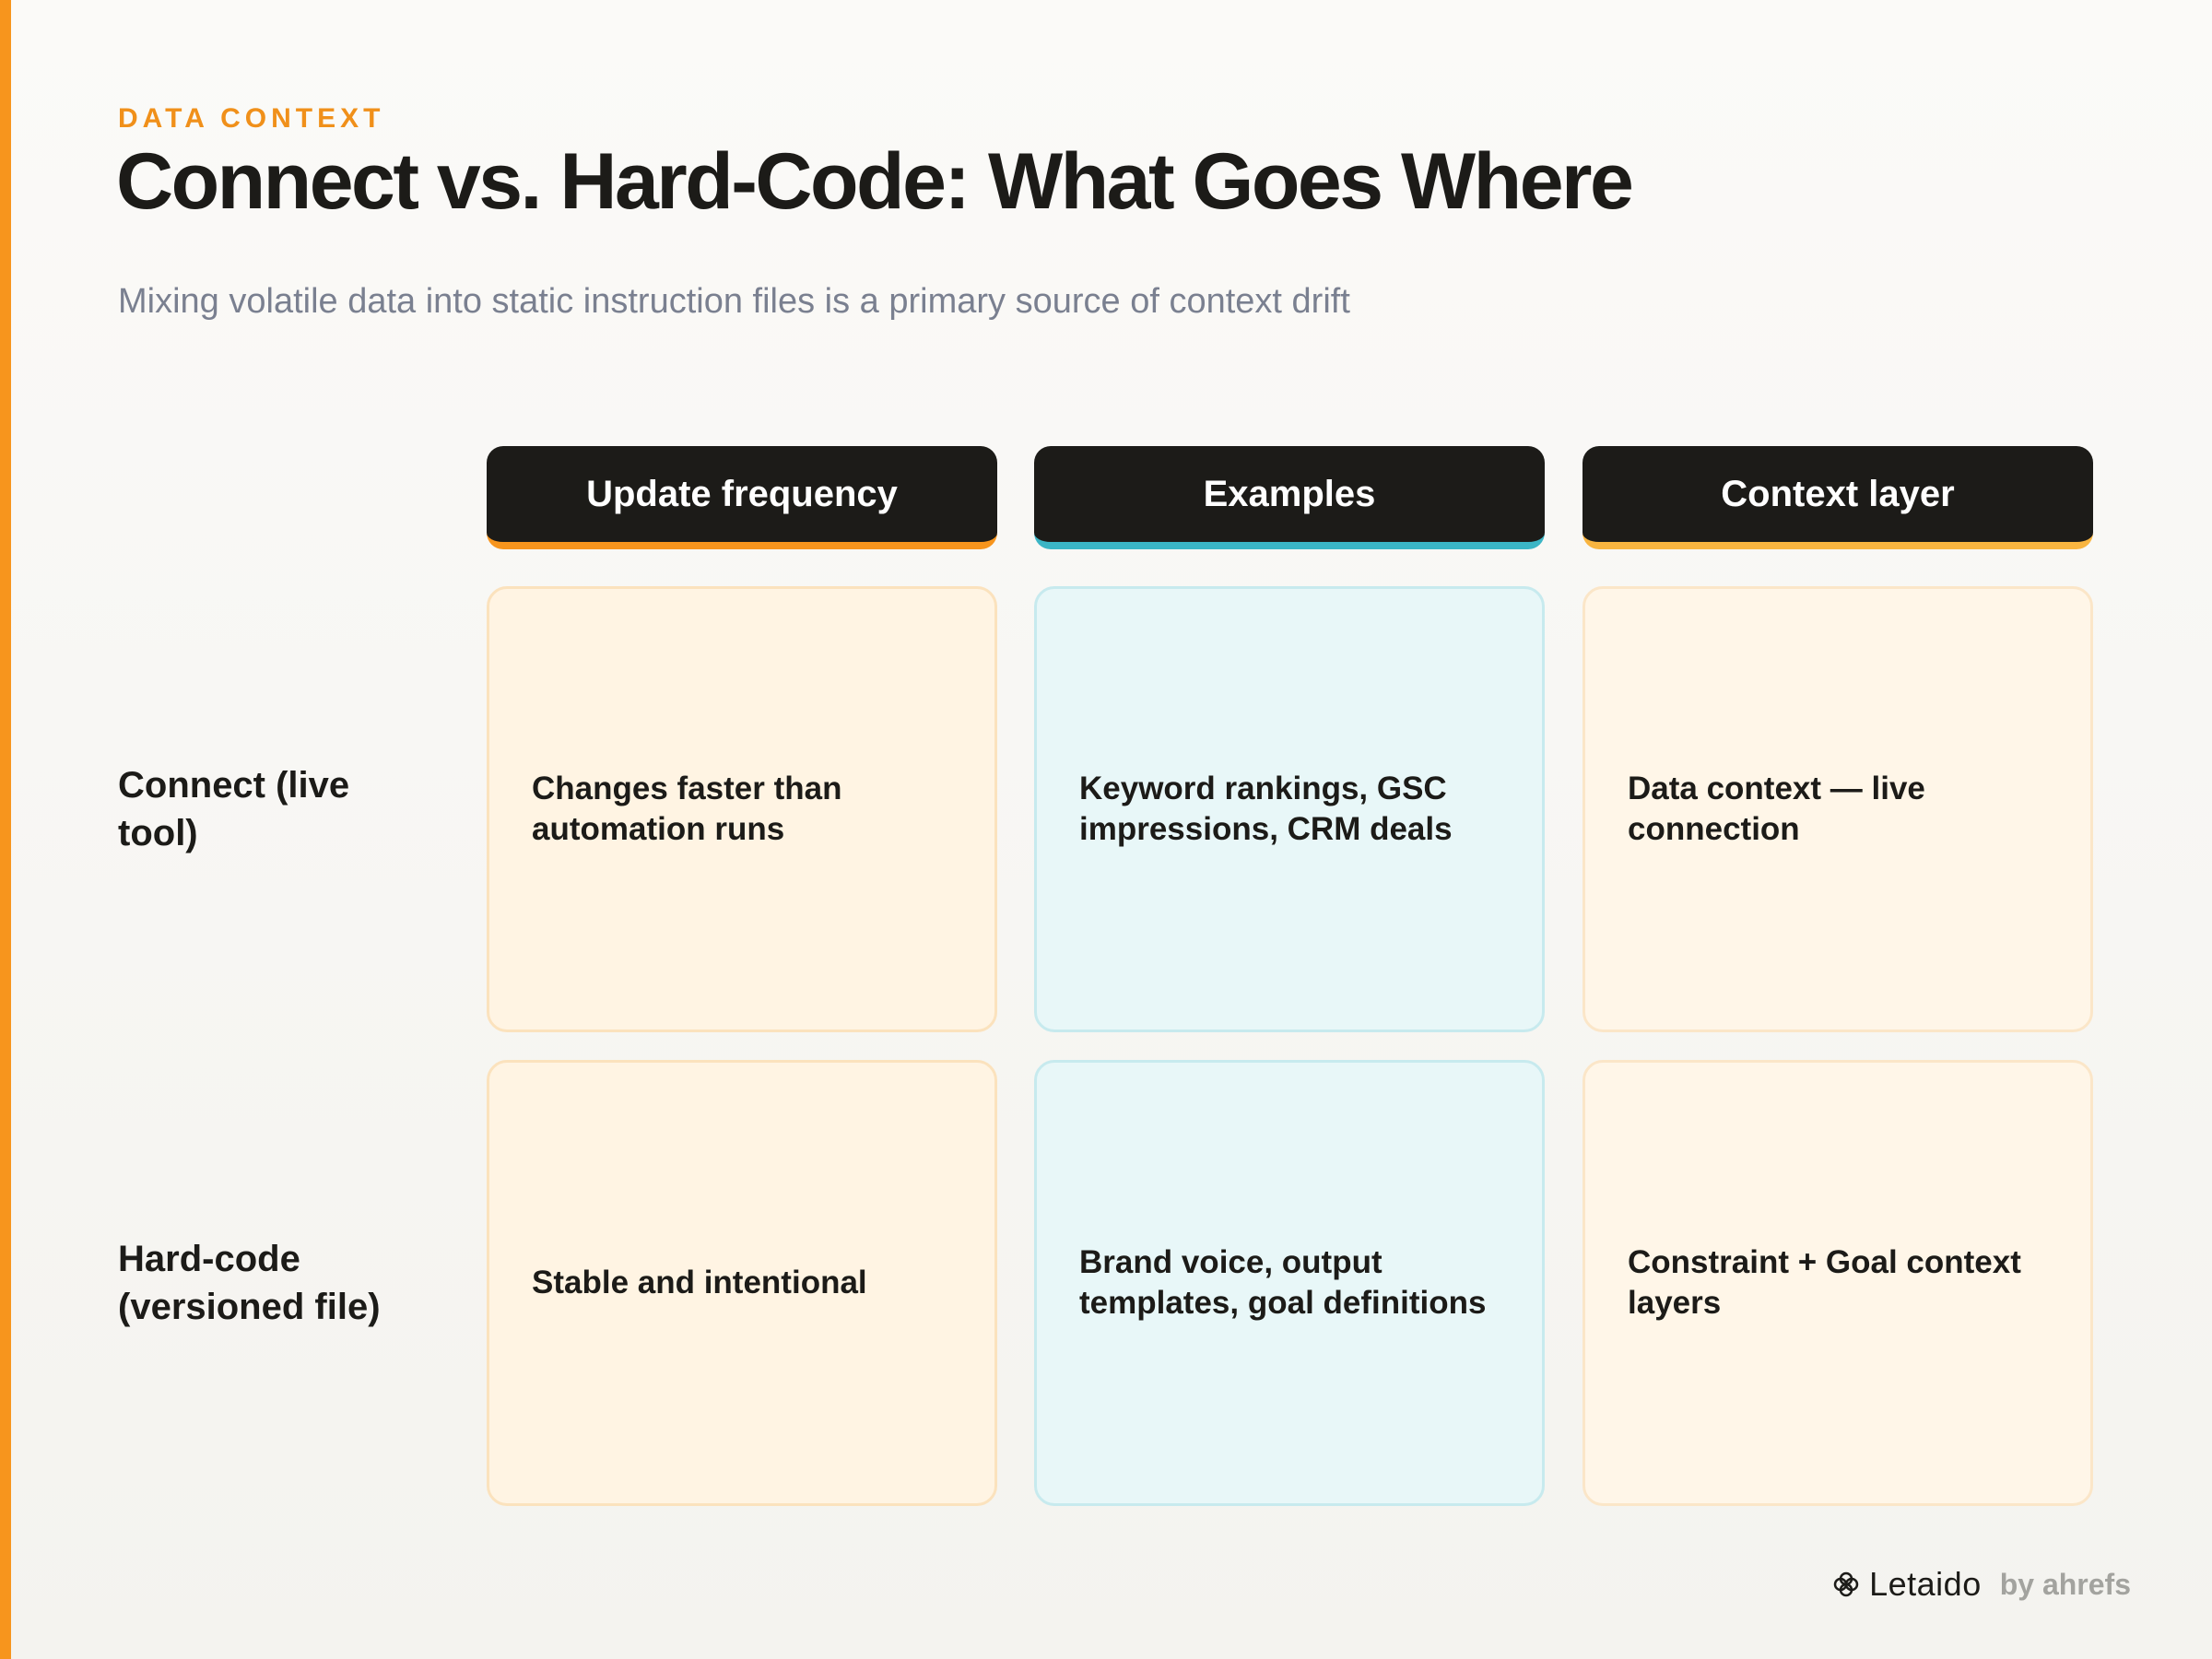 The image size is (2212, 1659). I want to click on eyebrow-label: DATA CONTEXT, so click(251, 118).